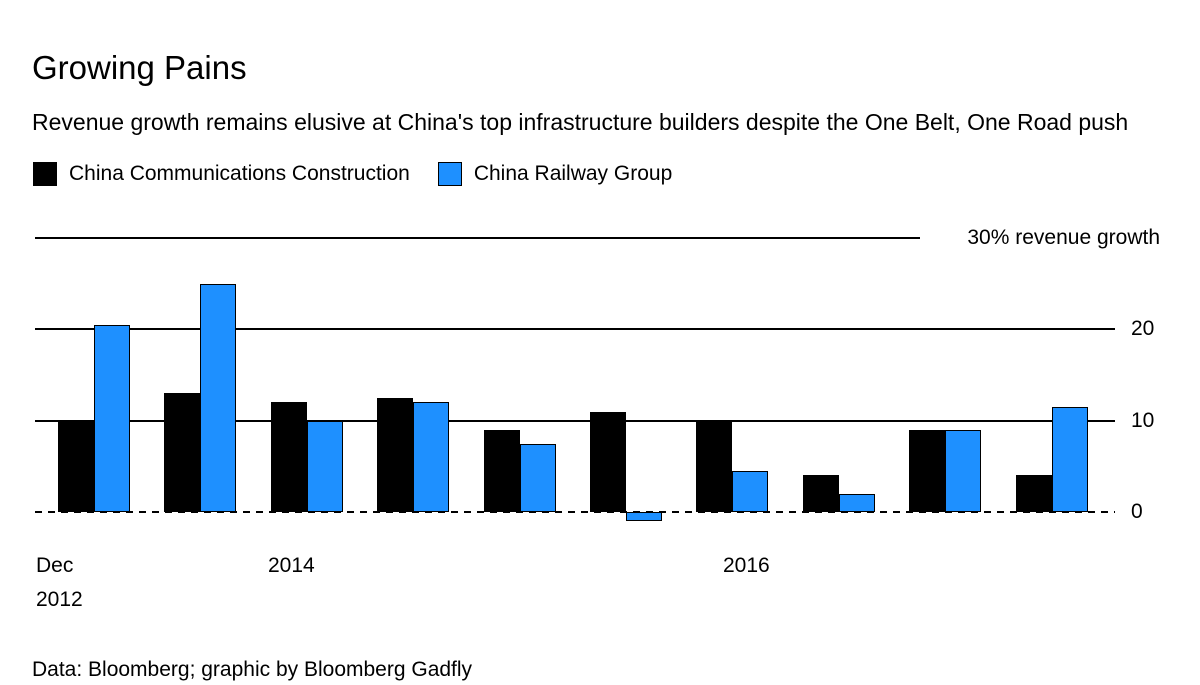 The height and width of the screenshot is (685, 1200). I want to click on x-axis-label: Dec 2012, so click(59, 582).